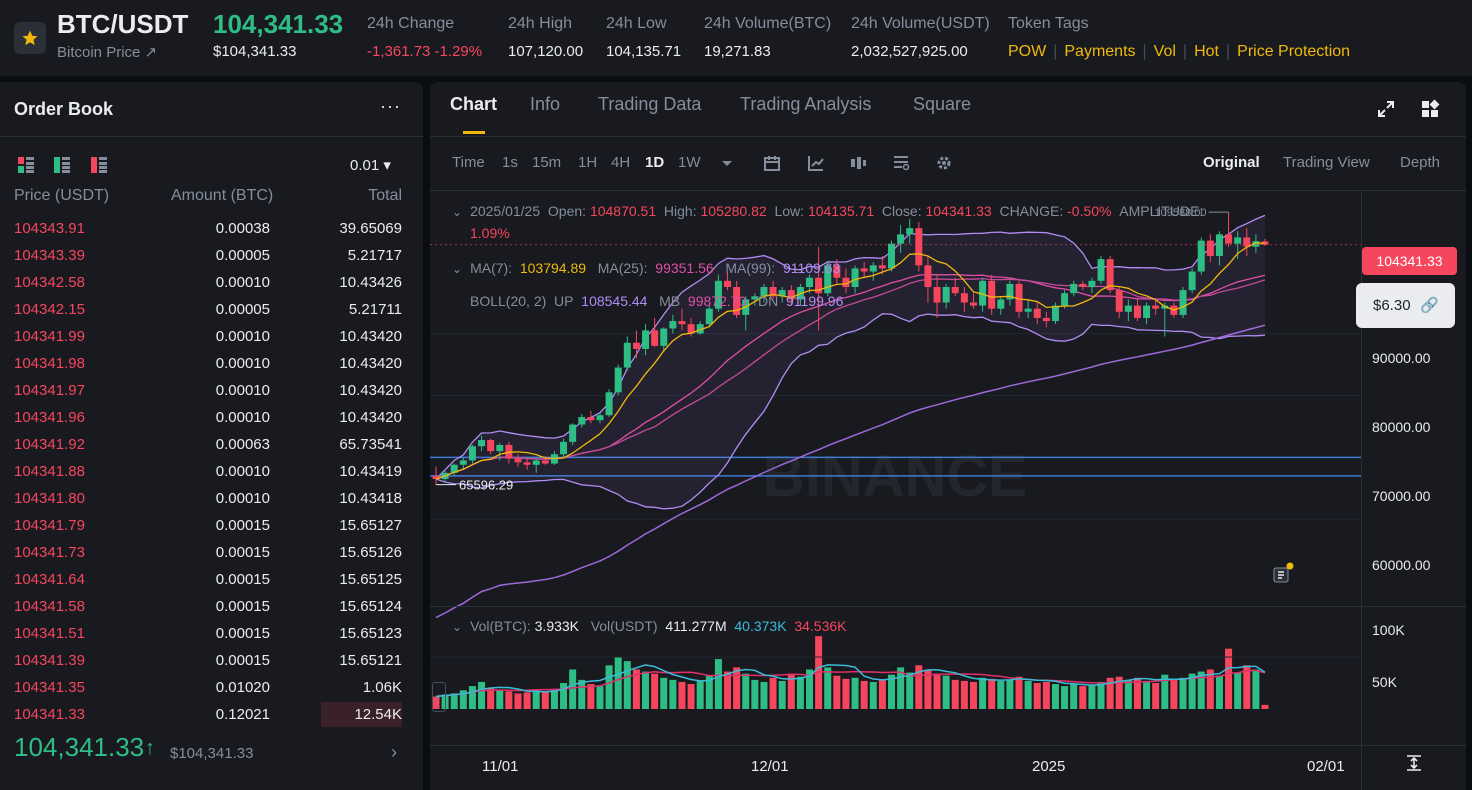 The image size is (1472, 790). Describe the element at coordinates (1401, 565) in the screenshot. I see `price-axis-label: 60000.00` at that location.